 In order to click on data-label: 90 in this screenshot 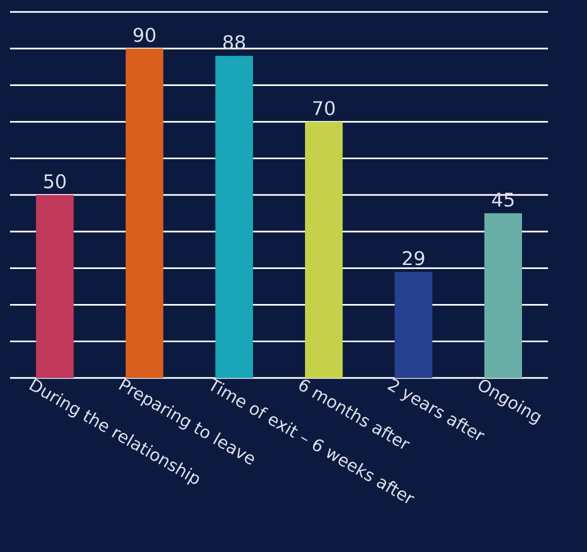, I will do `click(145, 35)`.